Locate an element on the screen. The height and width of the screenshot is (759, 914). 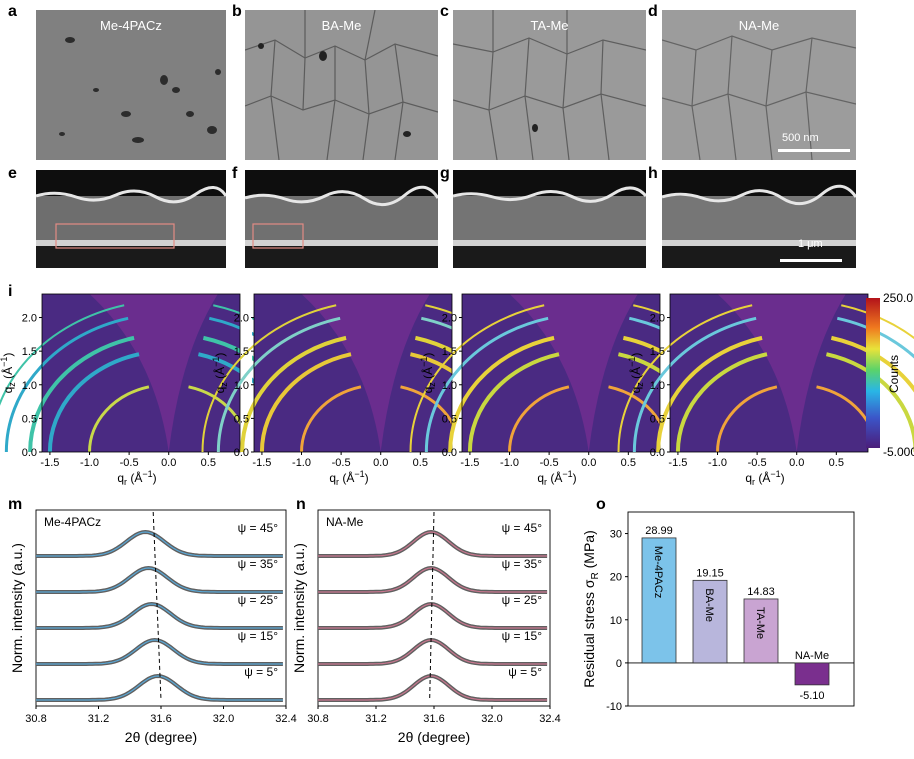
giwaxs-ytick-label: 0.5 is located at coordinates (657, 419).